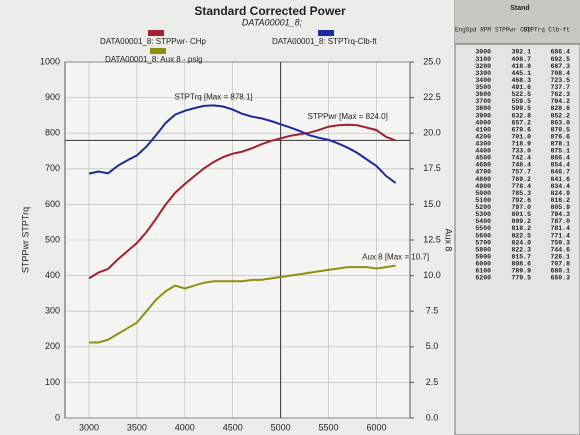 The width and height of the screenshot is (580, 435). What do you see at coordinates (153, 41) in the screenshot?
I see `legend-label: DATA00001_8: STPPwr- CHp` at bounding box center [153, 41].